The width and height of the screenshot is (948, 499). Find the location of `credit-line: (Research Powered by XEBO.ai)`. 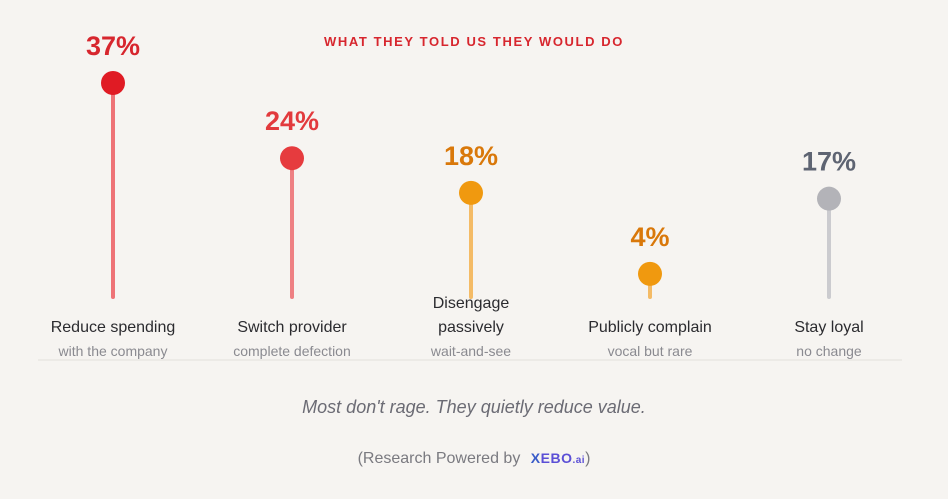

credit-line: (Research Powered by XEBO.ai) is located at coordinates (474, 459).